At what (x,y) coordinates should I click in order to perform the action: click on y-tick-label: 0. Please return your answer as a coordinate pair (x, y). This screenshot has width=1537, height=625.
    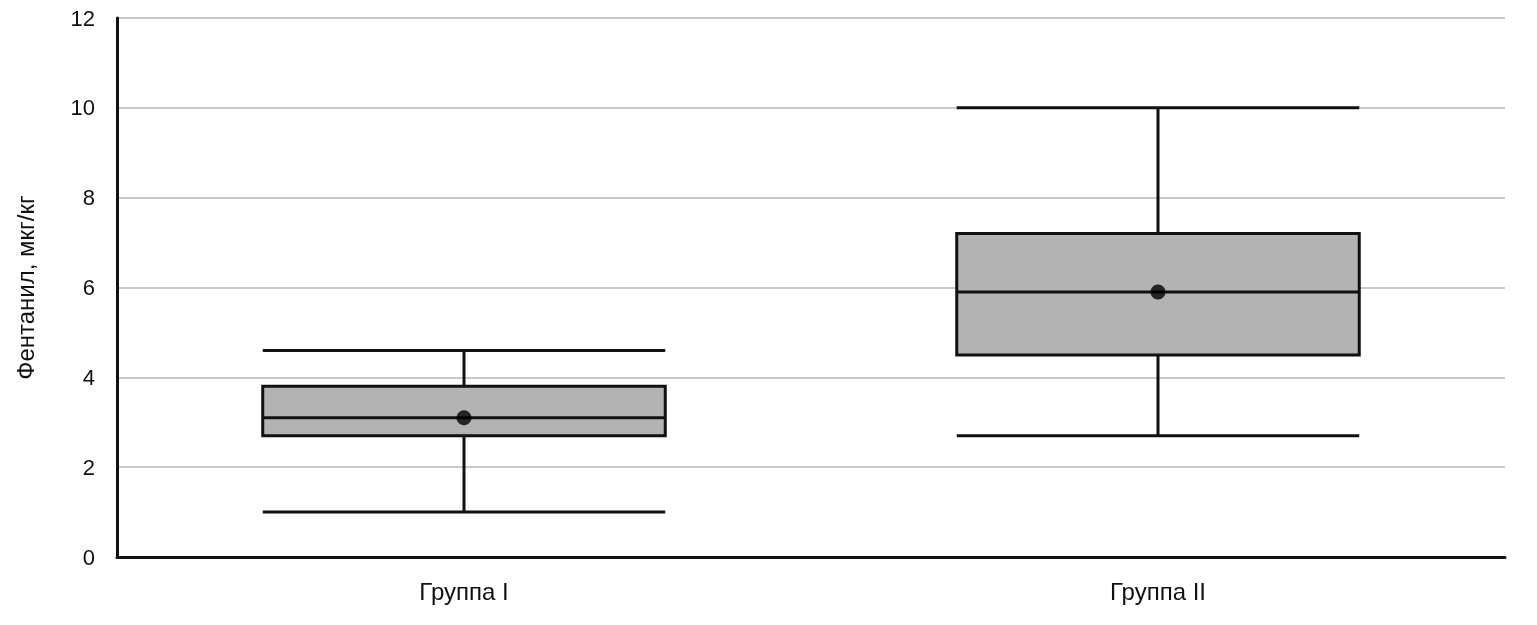
    Looking at the image, I should click on (88, 557).